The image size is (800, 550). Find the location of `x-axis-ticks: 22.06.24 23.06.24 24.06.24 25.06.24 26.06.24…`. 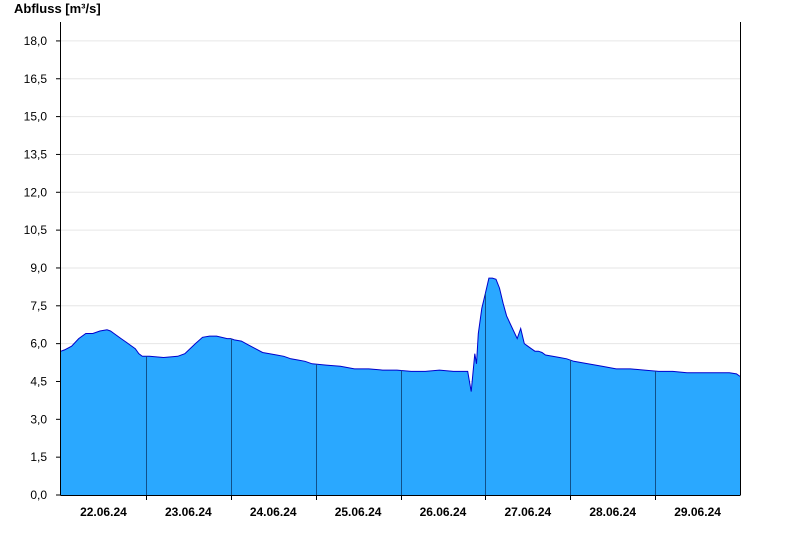

x-axis-ticks: 22.06.24 23.06.24 24.06.24 25.06.24 26.06.24… is located at coordinates (400, 507).